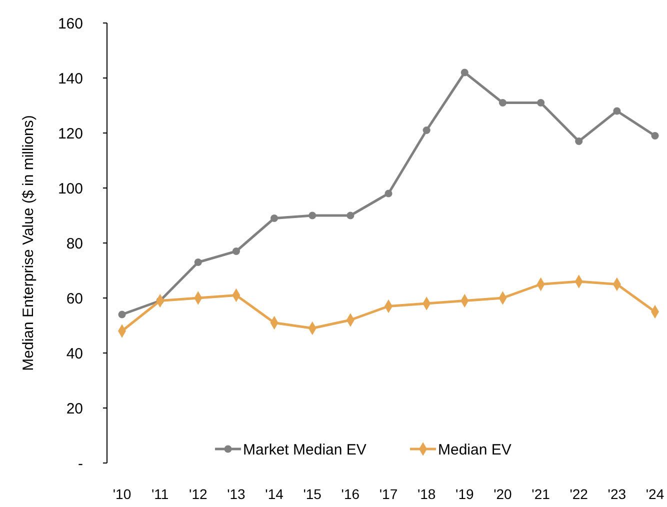 The width and height of the screenshot is (667, 507). Describe the element at coordinates (304, 449) in the screenshot. I see `legend-label: Market Median EV` at that location.